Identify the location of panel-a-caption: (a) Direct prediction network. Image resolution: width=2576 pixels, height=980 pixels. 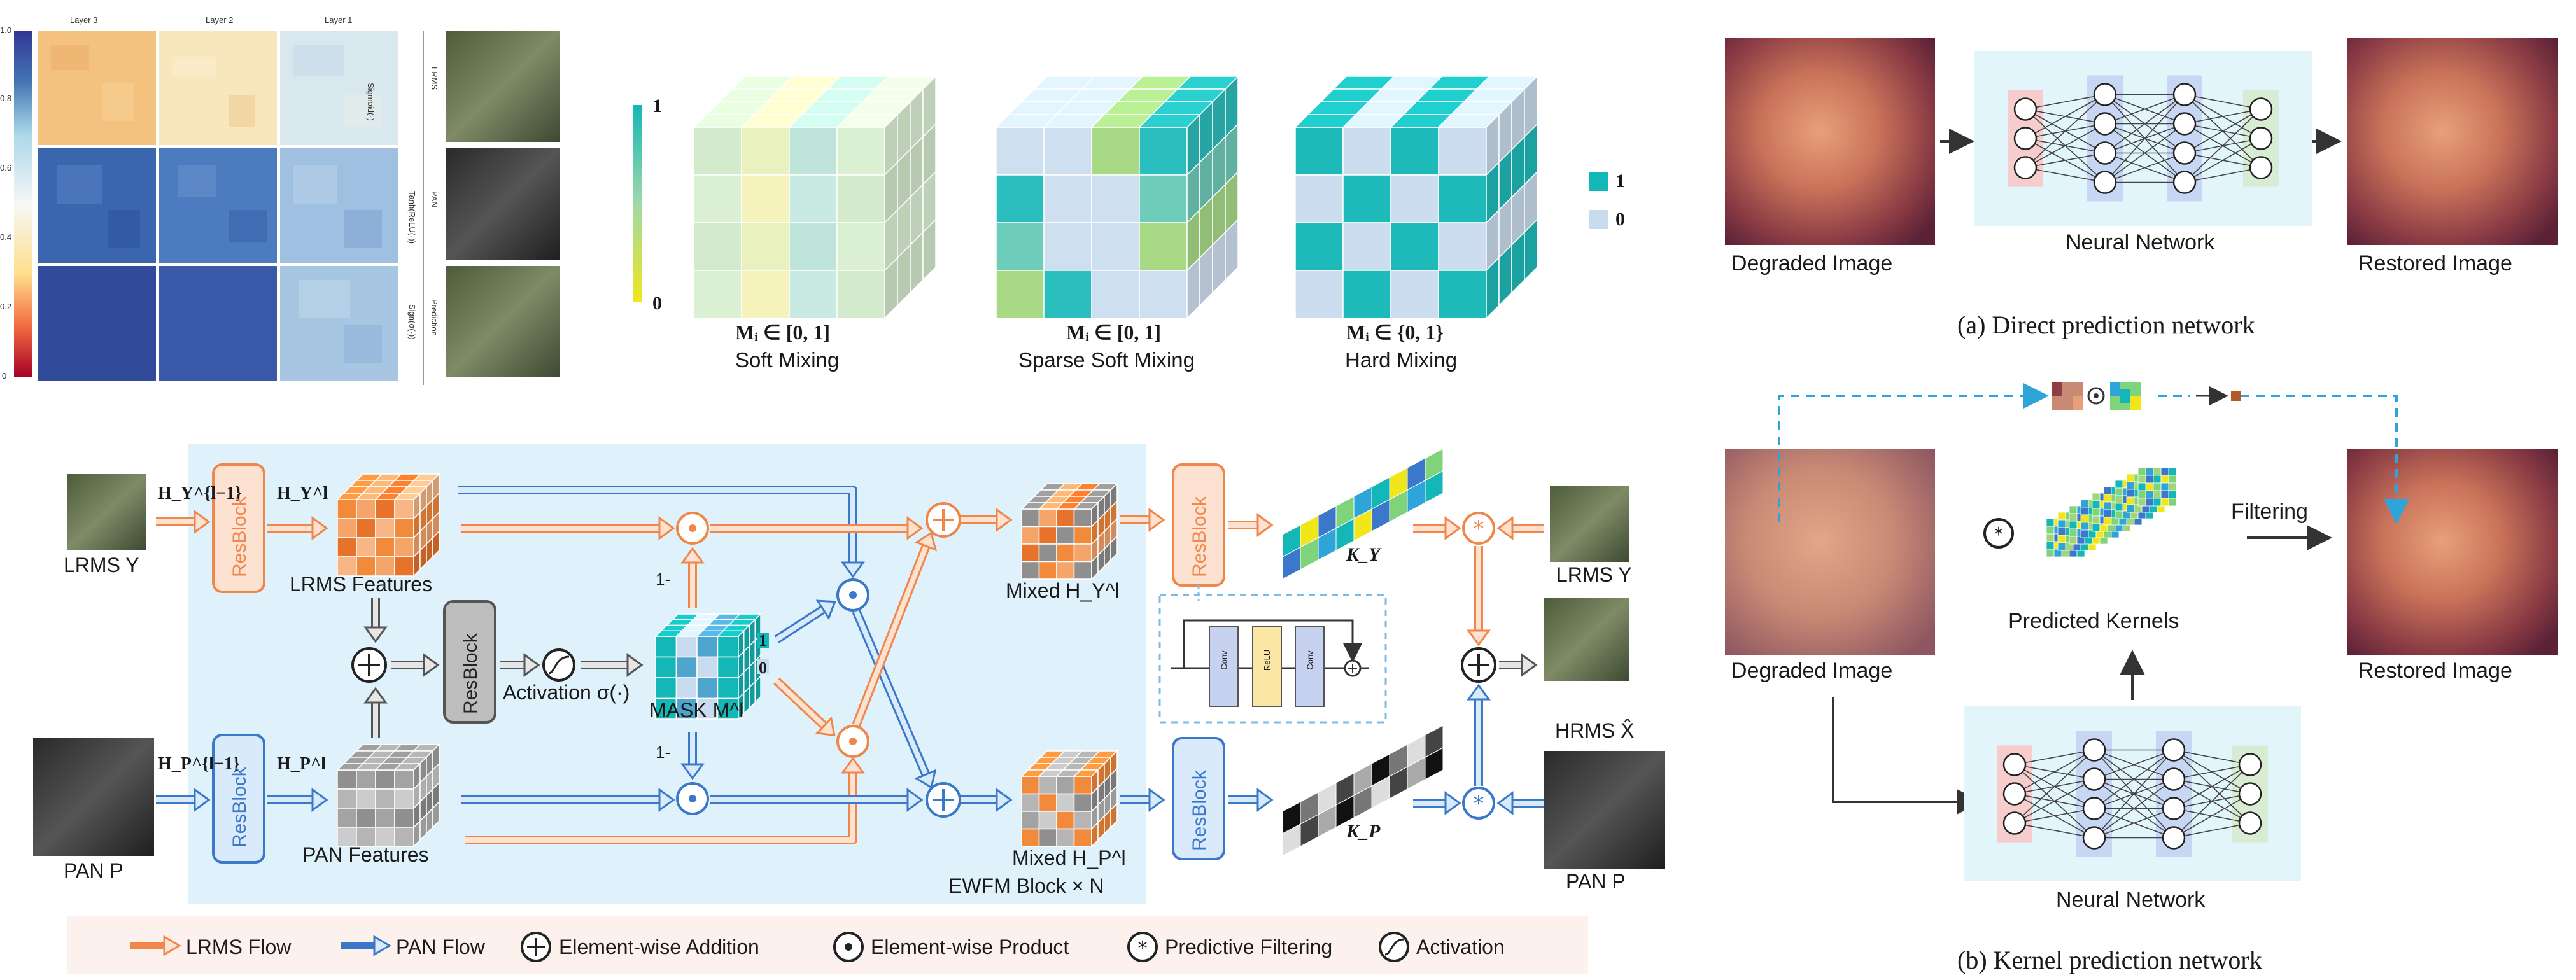
(2106, 325).